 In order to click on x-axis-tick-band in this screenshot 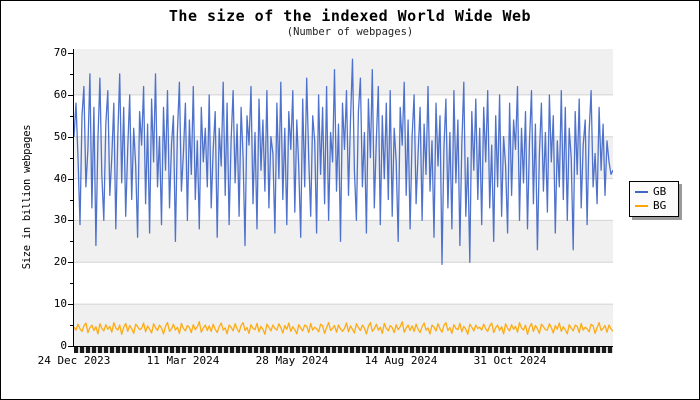, I will do `click(343, 350)`.